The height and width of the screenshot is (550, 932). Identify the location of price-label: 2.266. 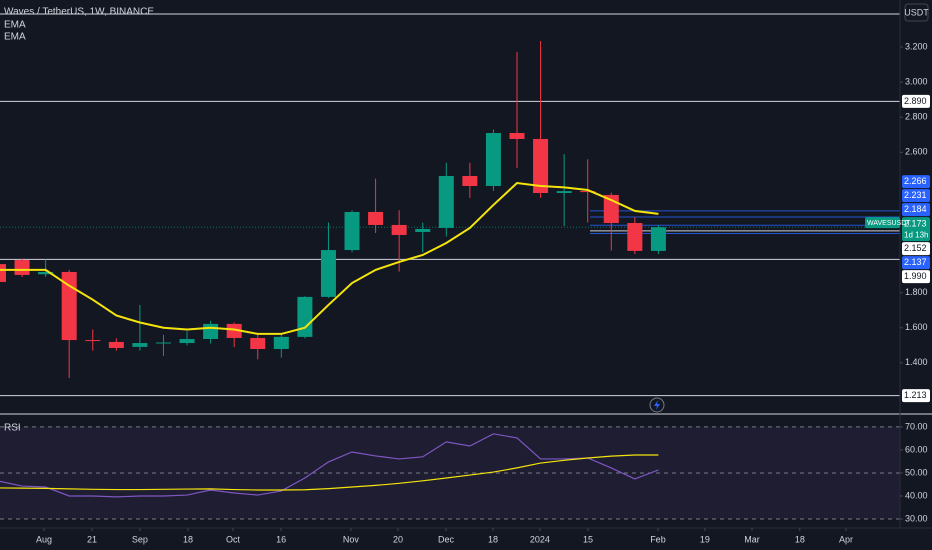
(915, 181).